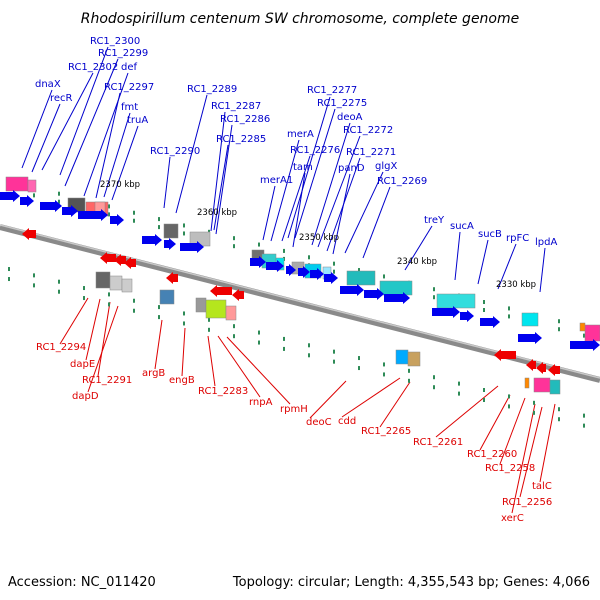 The width and height of the screenshot is (600, 600). What do you see at coordinates (351, 168) in the screenshot?
I see `gene-label: panD` at bounding box center [351, 168].